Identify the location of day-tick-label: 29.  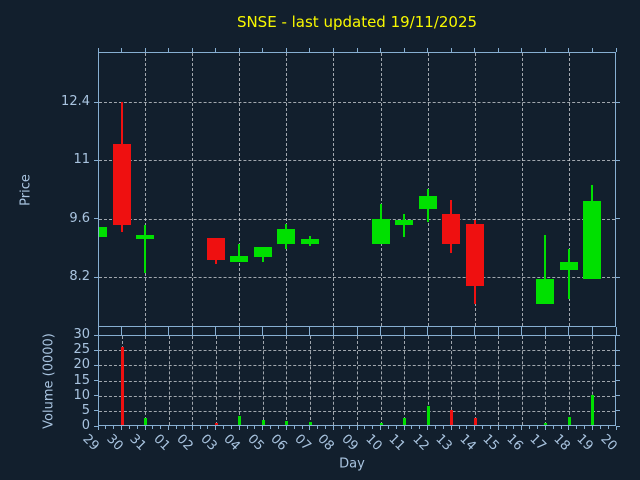
(90, 442).